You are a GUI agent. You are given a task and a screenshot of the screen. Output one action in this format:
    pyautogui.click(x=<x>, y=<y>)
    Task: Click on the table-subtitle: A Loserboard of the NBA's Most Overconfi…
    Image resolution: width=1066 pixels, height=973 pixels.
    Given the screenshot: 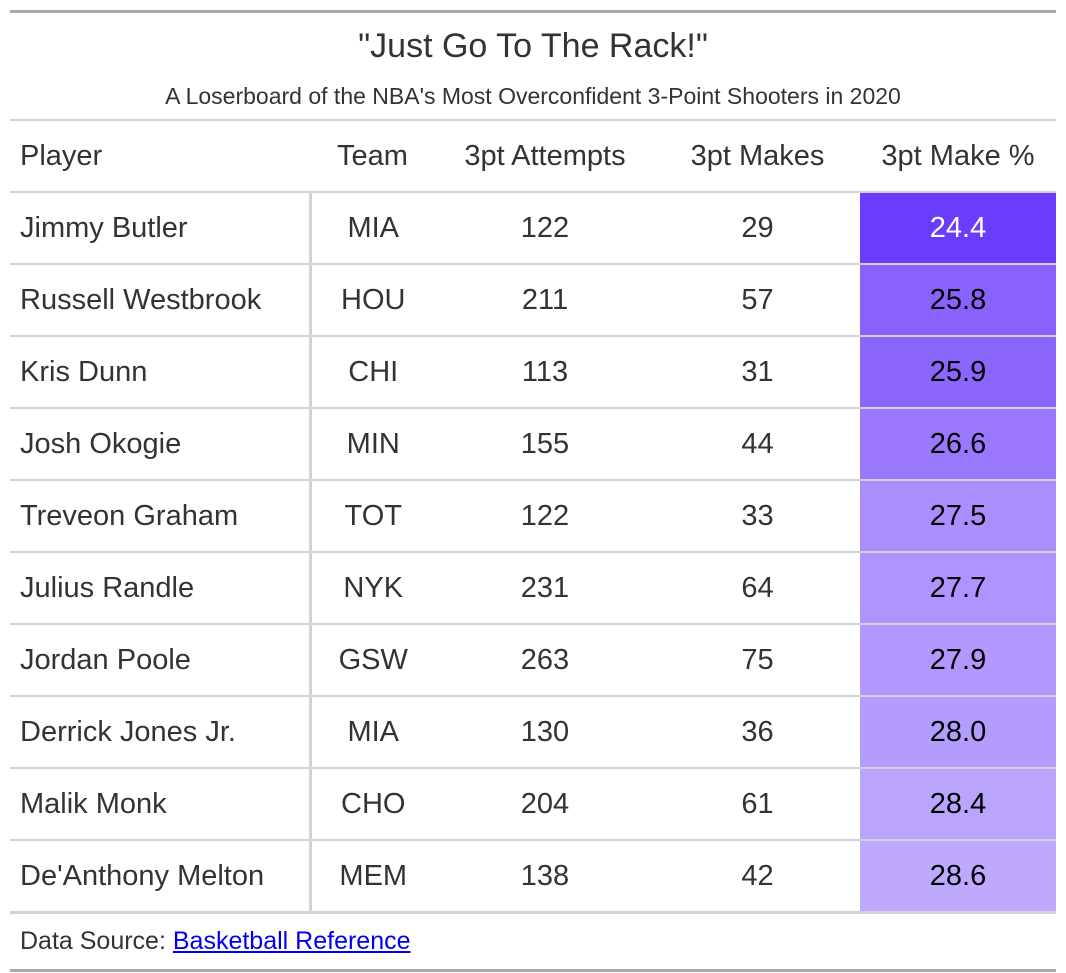 What is the action you would take?
    pyautogui.click(x=533, y=96)
    